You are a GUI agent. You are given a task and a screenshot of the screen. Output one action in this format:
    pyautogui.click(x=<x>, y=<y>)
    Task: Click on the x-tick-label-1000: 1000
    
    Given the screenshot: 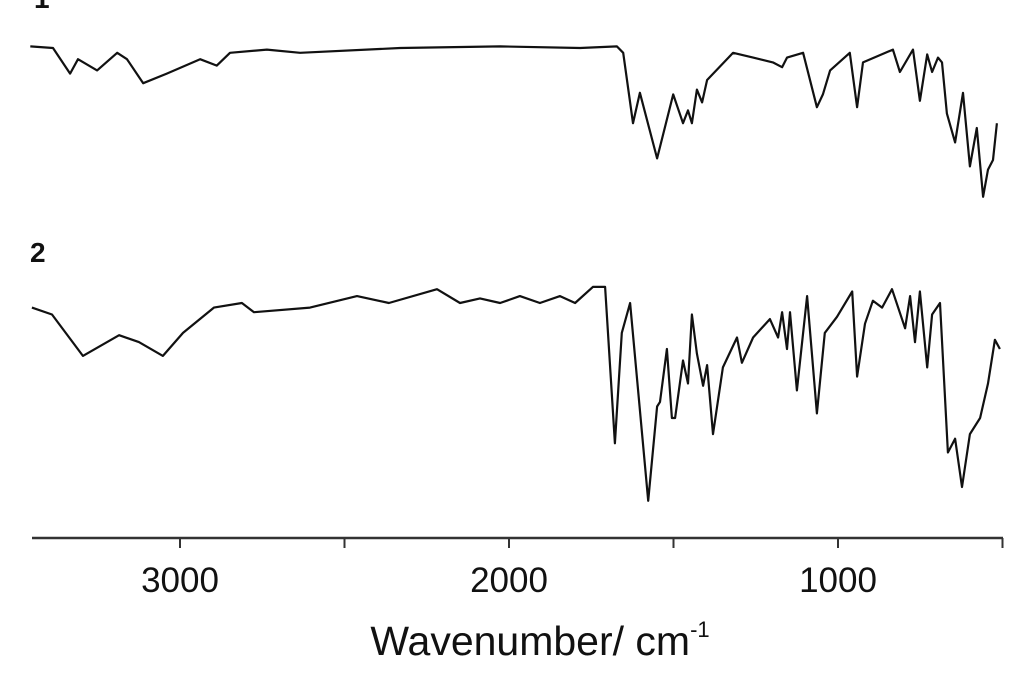 What is the action you would take?
    pyautogui.click(x=838, y=580)
    